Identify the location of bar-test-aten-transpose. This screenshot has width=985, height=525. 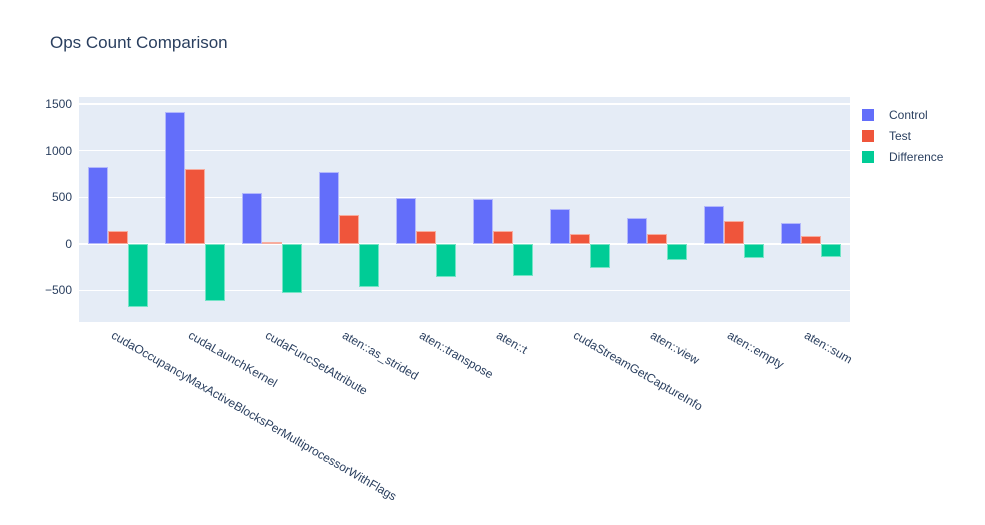
(425, 237).